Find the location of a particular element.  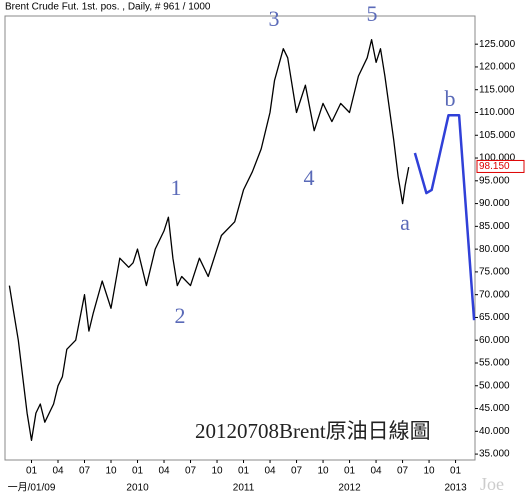

year-label: 2012 is located at coordinates (349, 488).